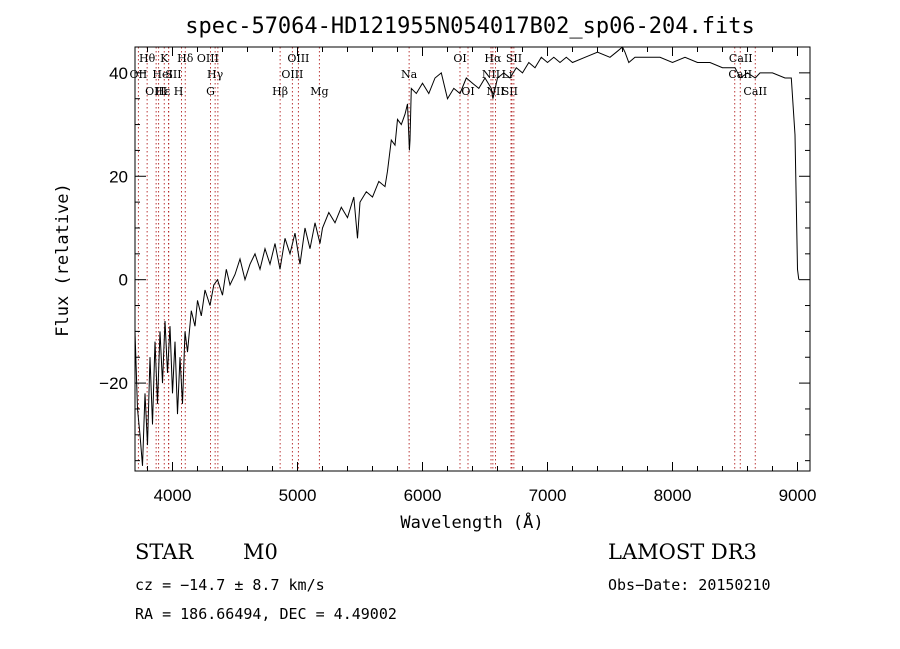 The image size is (900, 649). I want to click on line-marker-label: Hθ, so click(147, 58).